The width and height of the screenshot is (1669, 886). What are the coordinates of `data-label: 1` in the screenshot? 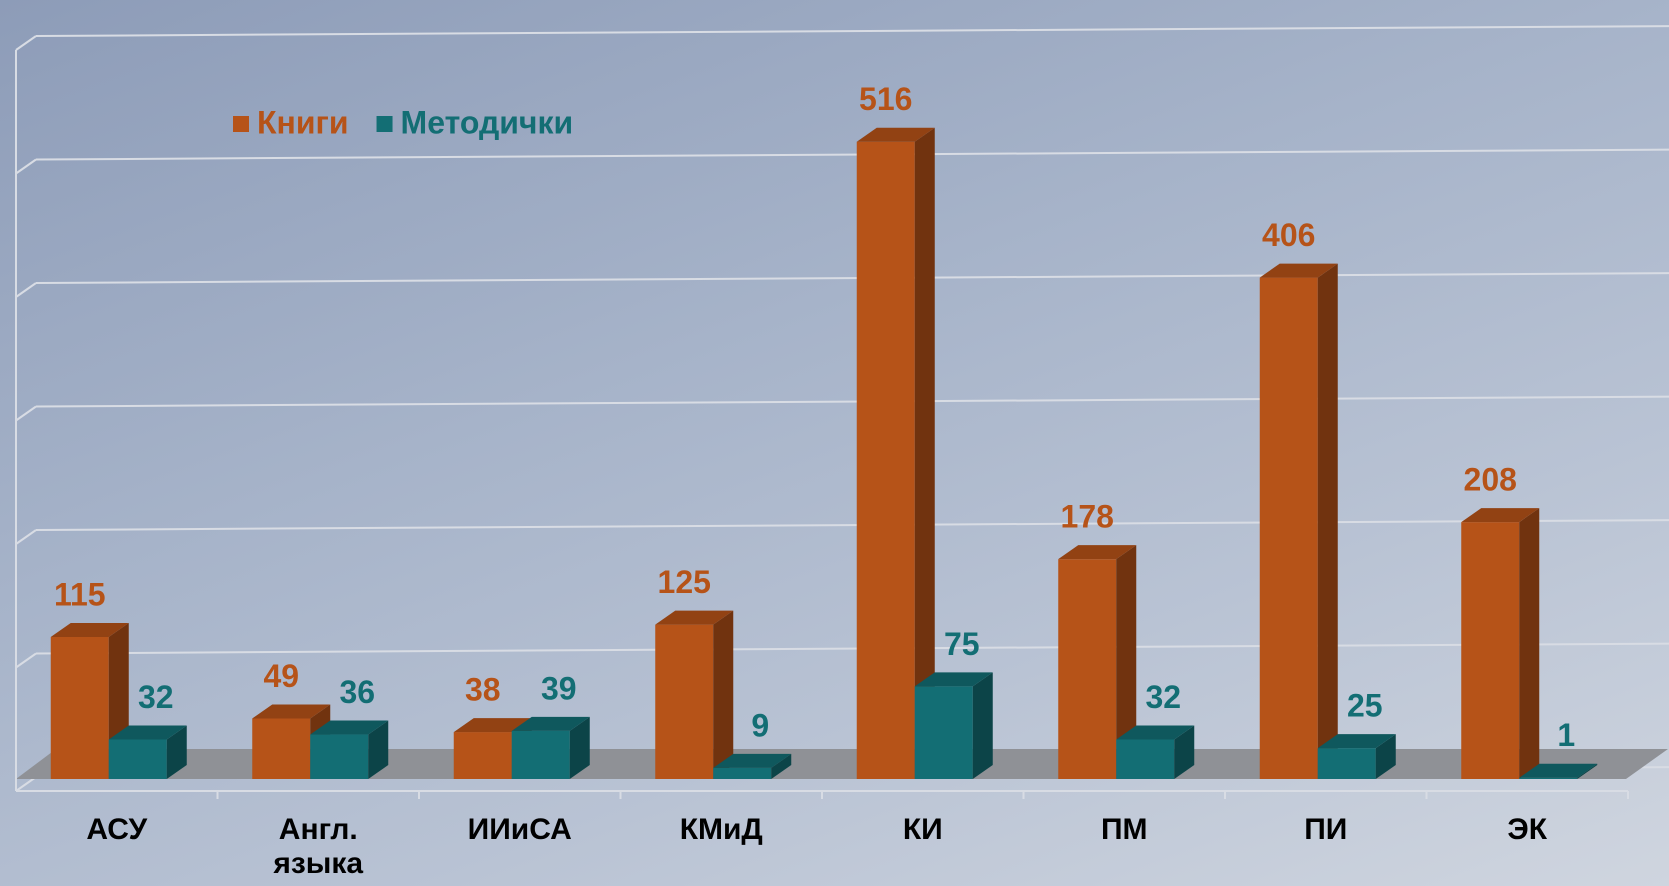 It's located at (1566, 735).